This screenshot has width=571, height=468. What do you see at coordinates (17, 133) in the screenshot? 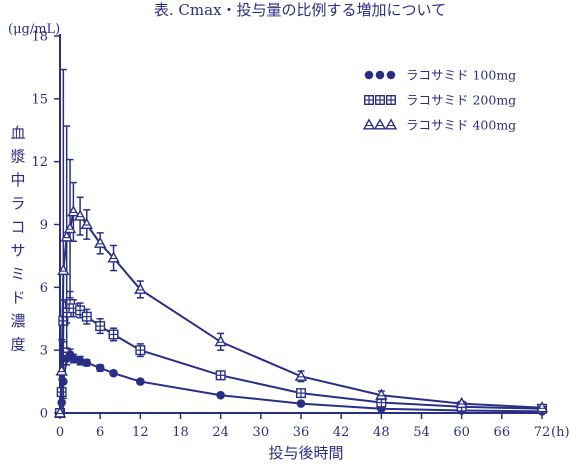
I see `y-axis-label-char: 血` at bounding box center [17, 133].